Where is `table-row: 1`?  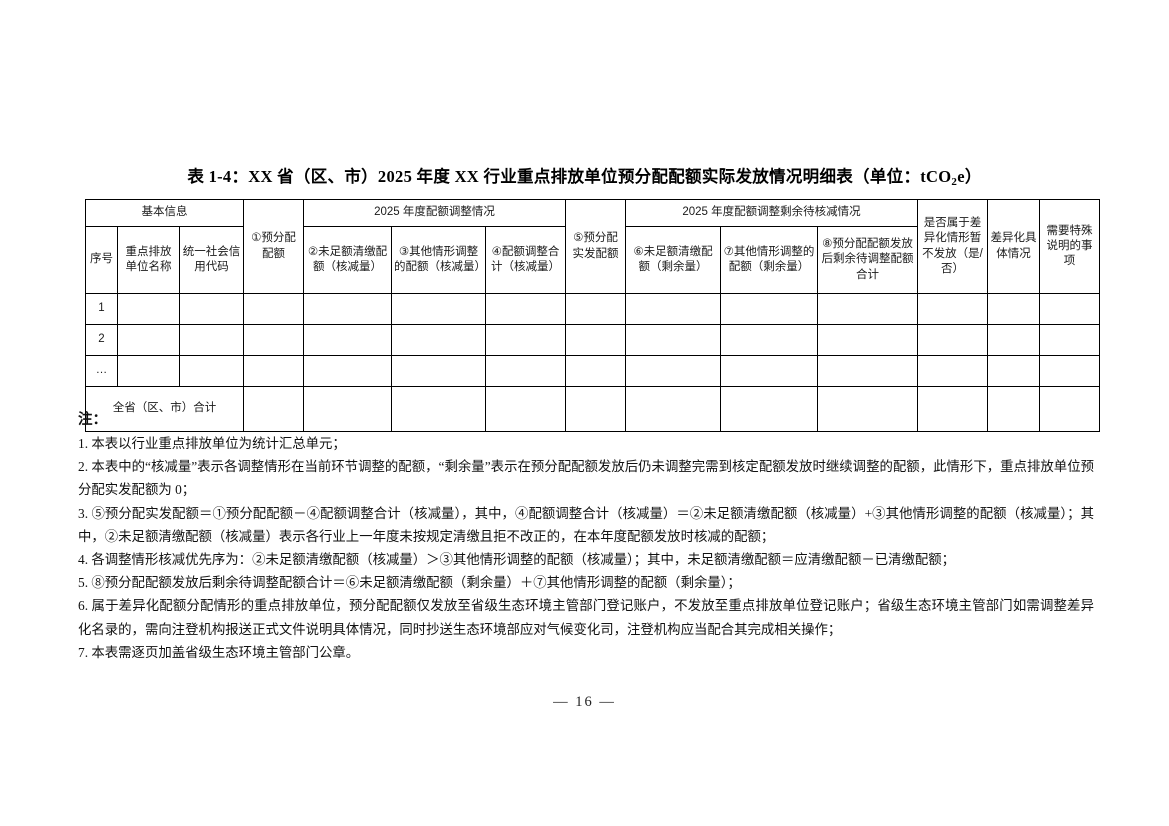 table-row: 1 is located at coordinates (593, 309).